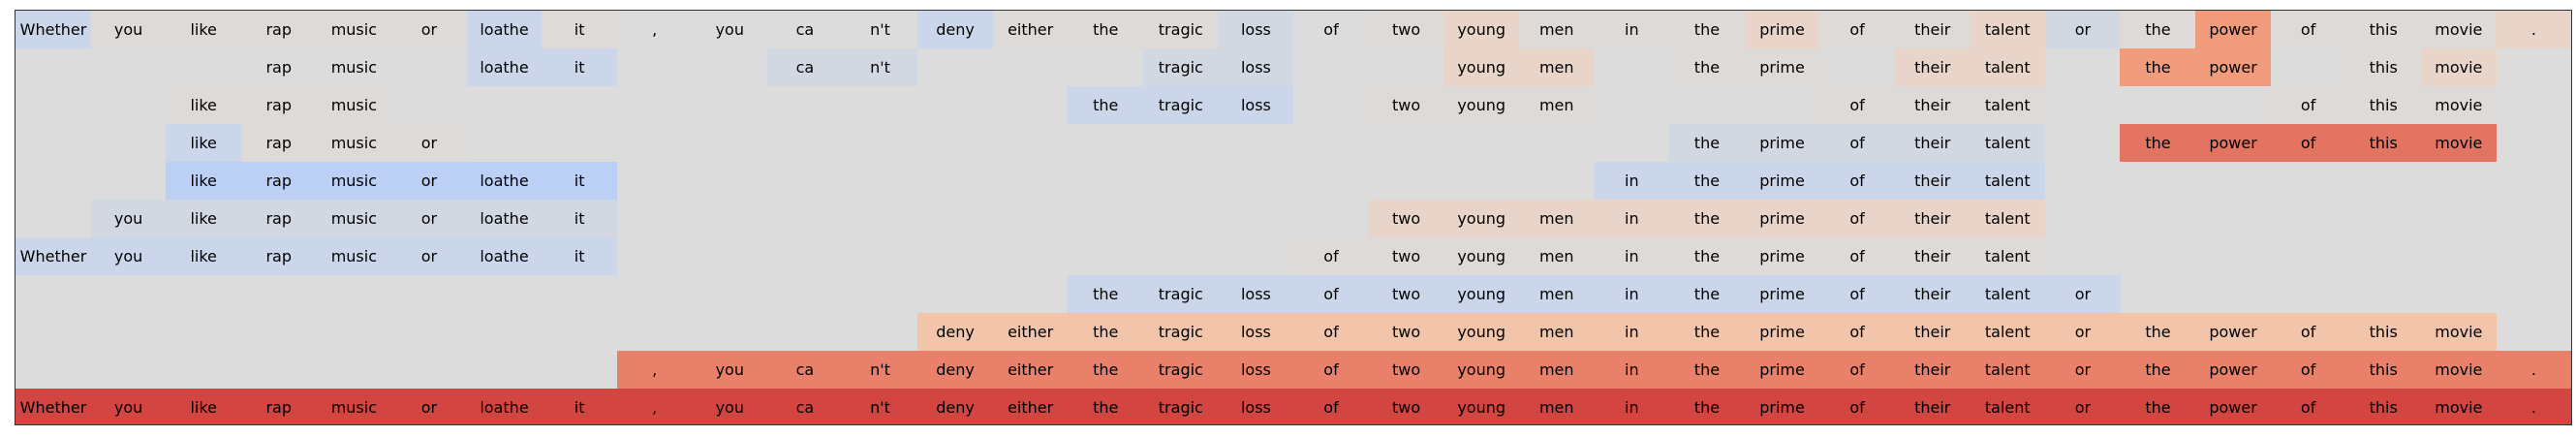 This screenshot has height=437, width=2576. Describe the element at coordinates (1706, 181) in the screenshot. I see `token-cell-r4-c22: the` at that location.